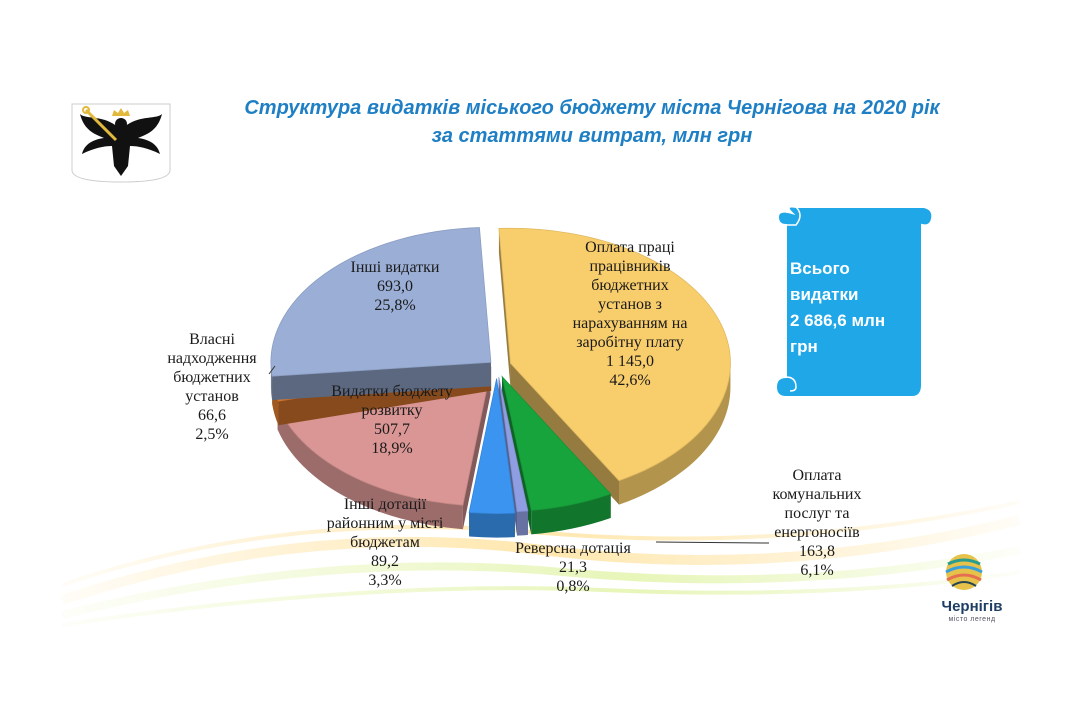  I want to click on leader-line-utilities, so click(712, 542).